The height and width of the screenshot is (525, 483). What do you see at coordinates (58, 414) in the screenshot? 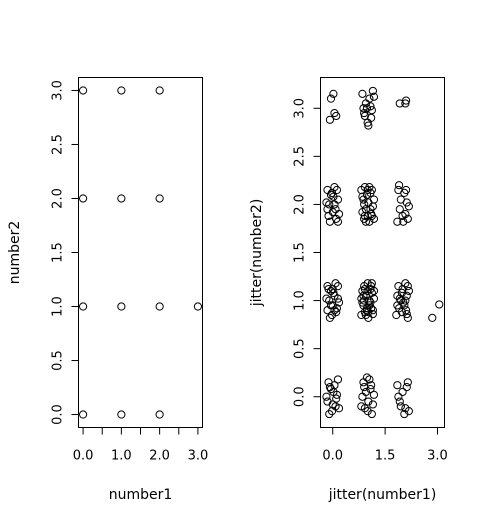
I see `y-tick-label-left: 0.0` at bounding box center [58, 414].